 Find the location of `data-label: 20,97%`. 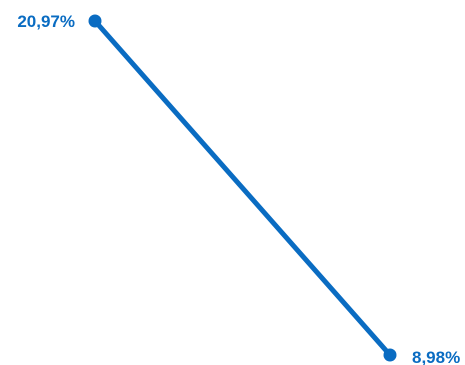

data-label: 20,97% is located at coordinates (46, 21).